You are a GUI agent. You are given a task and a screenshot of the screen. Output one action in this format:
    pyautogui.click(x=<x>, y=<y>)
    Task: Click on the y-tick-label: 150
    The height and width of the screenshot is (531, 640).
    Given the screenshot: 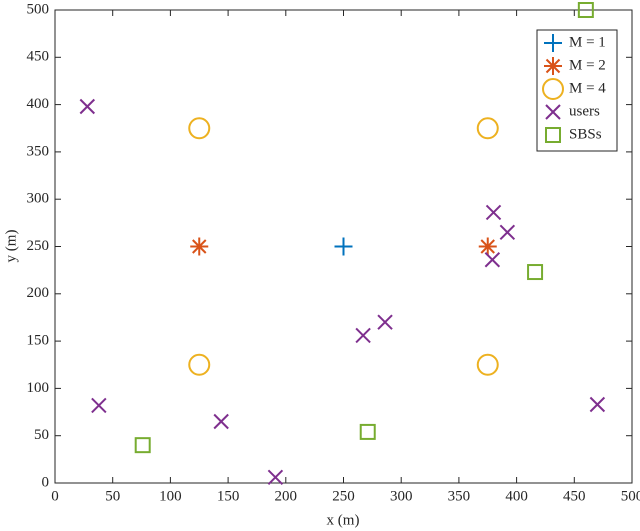 What is the action you would take?
    pyautogui.click(x=38, y=341)
    